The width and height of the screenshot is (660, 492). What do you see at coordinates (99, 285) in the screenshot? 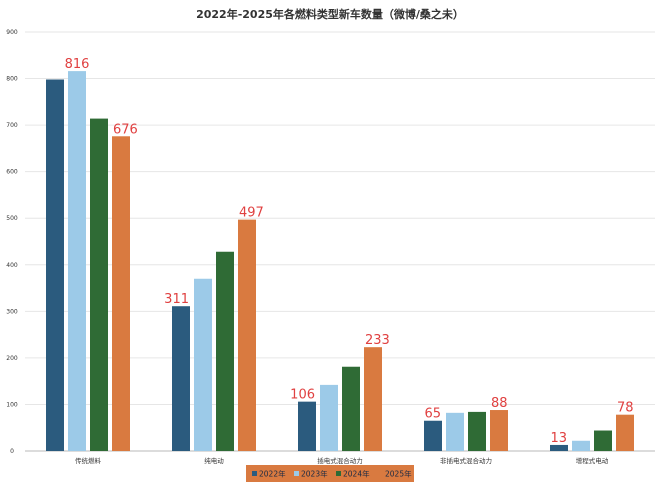
I see `bar-2024年-传统燃料` at bounding box center [99, 285].